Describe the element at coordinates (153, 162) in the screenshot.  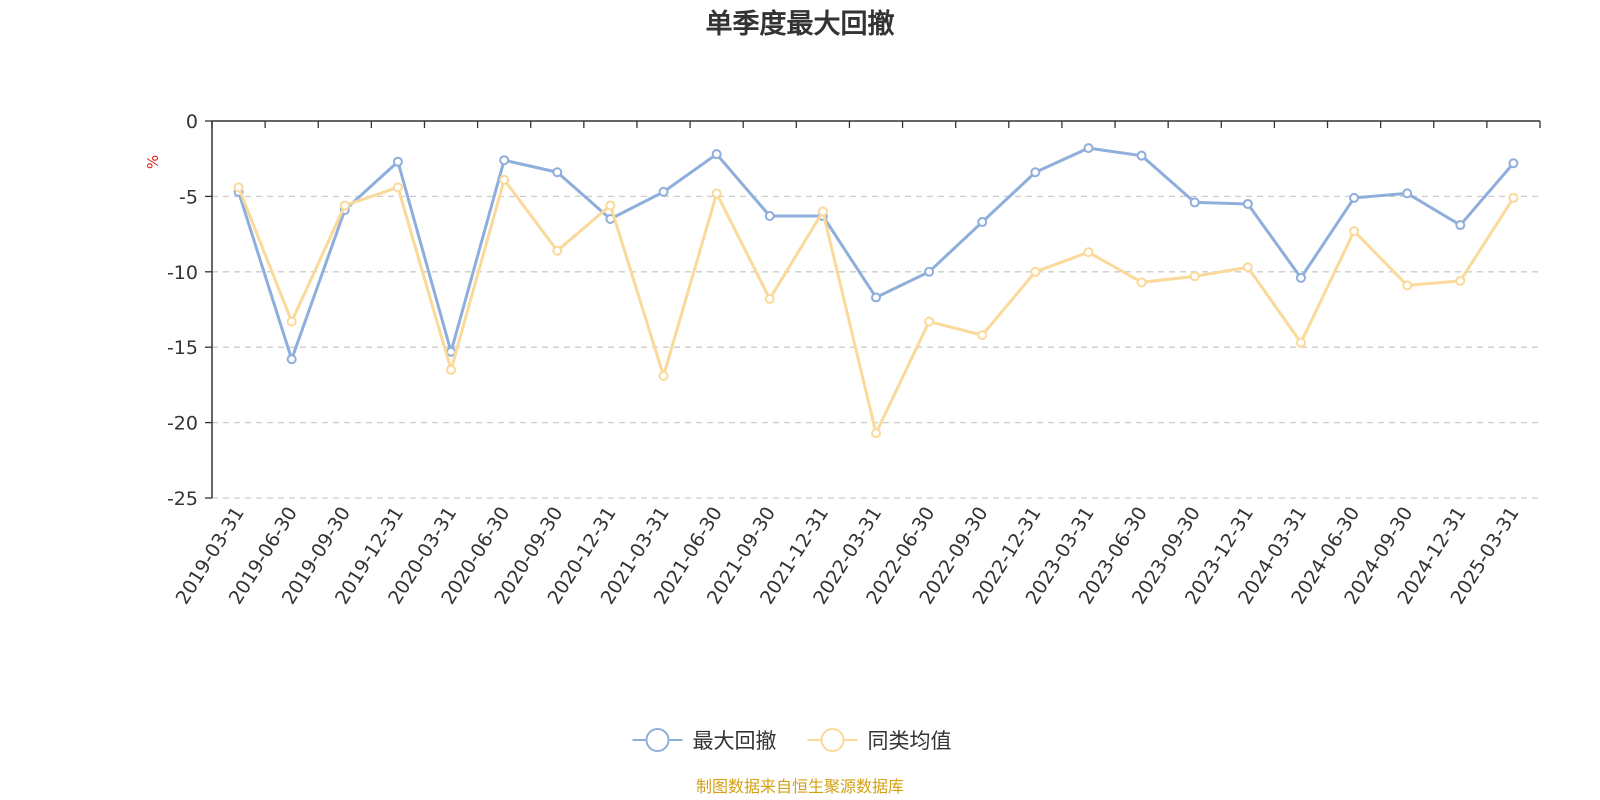
I see `y-axis-unit-label: %` at that location.